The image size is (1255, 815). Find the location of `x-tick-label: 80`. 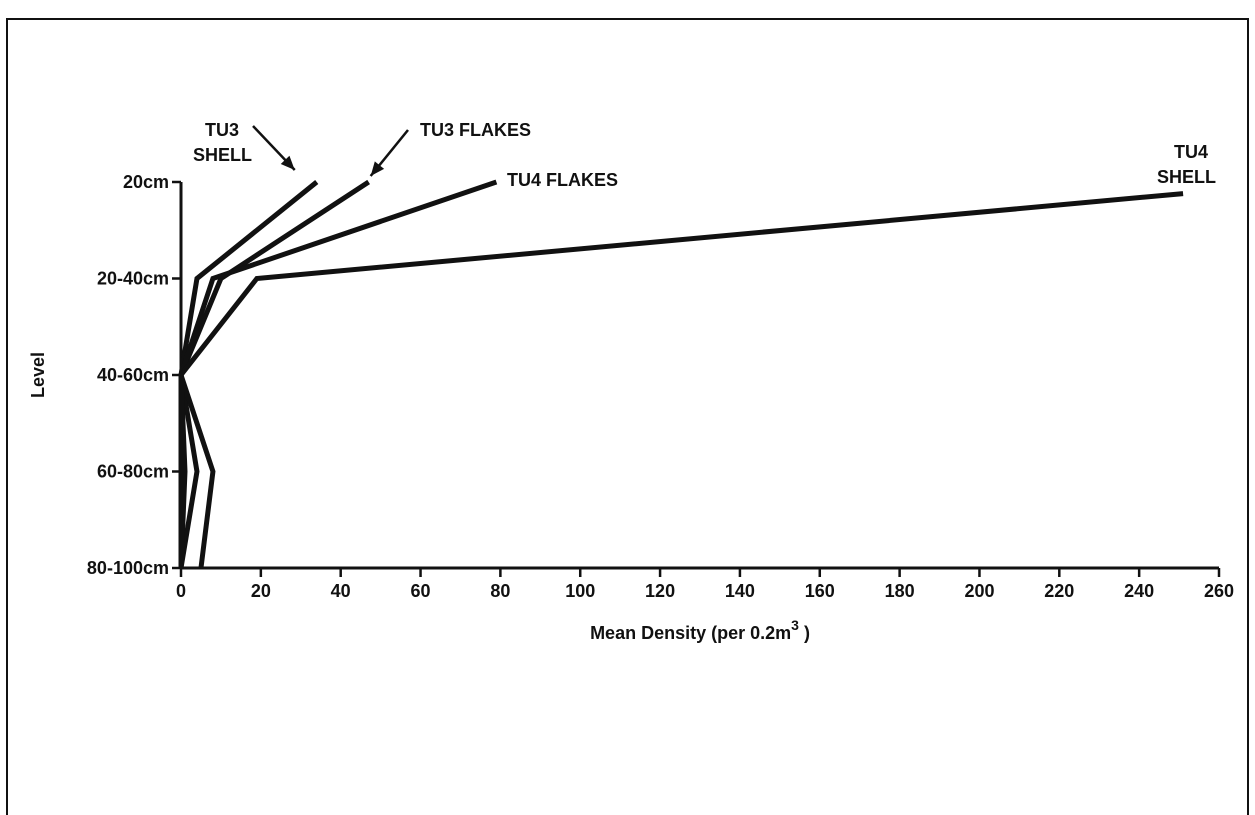

x-tick-label: 80 is located at coordinates (500, 591).